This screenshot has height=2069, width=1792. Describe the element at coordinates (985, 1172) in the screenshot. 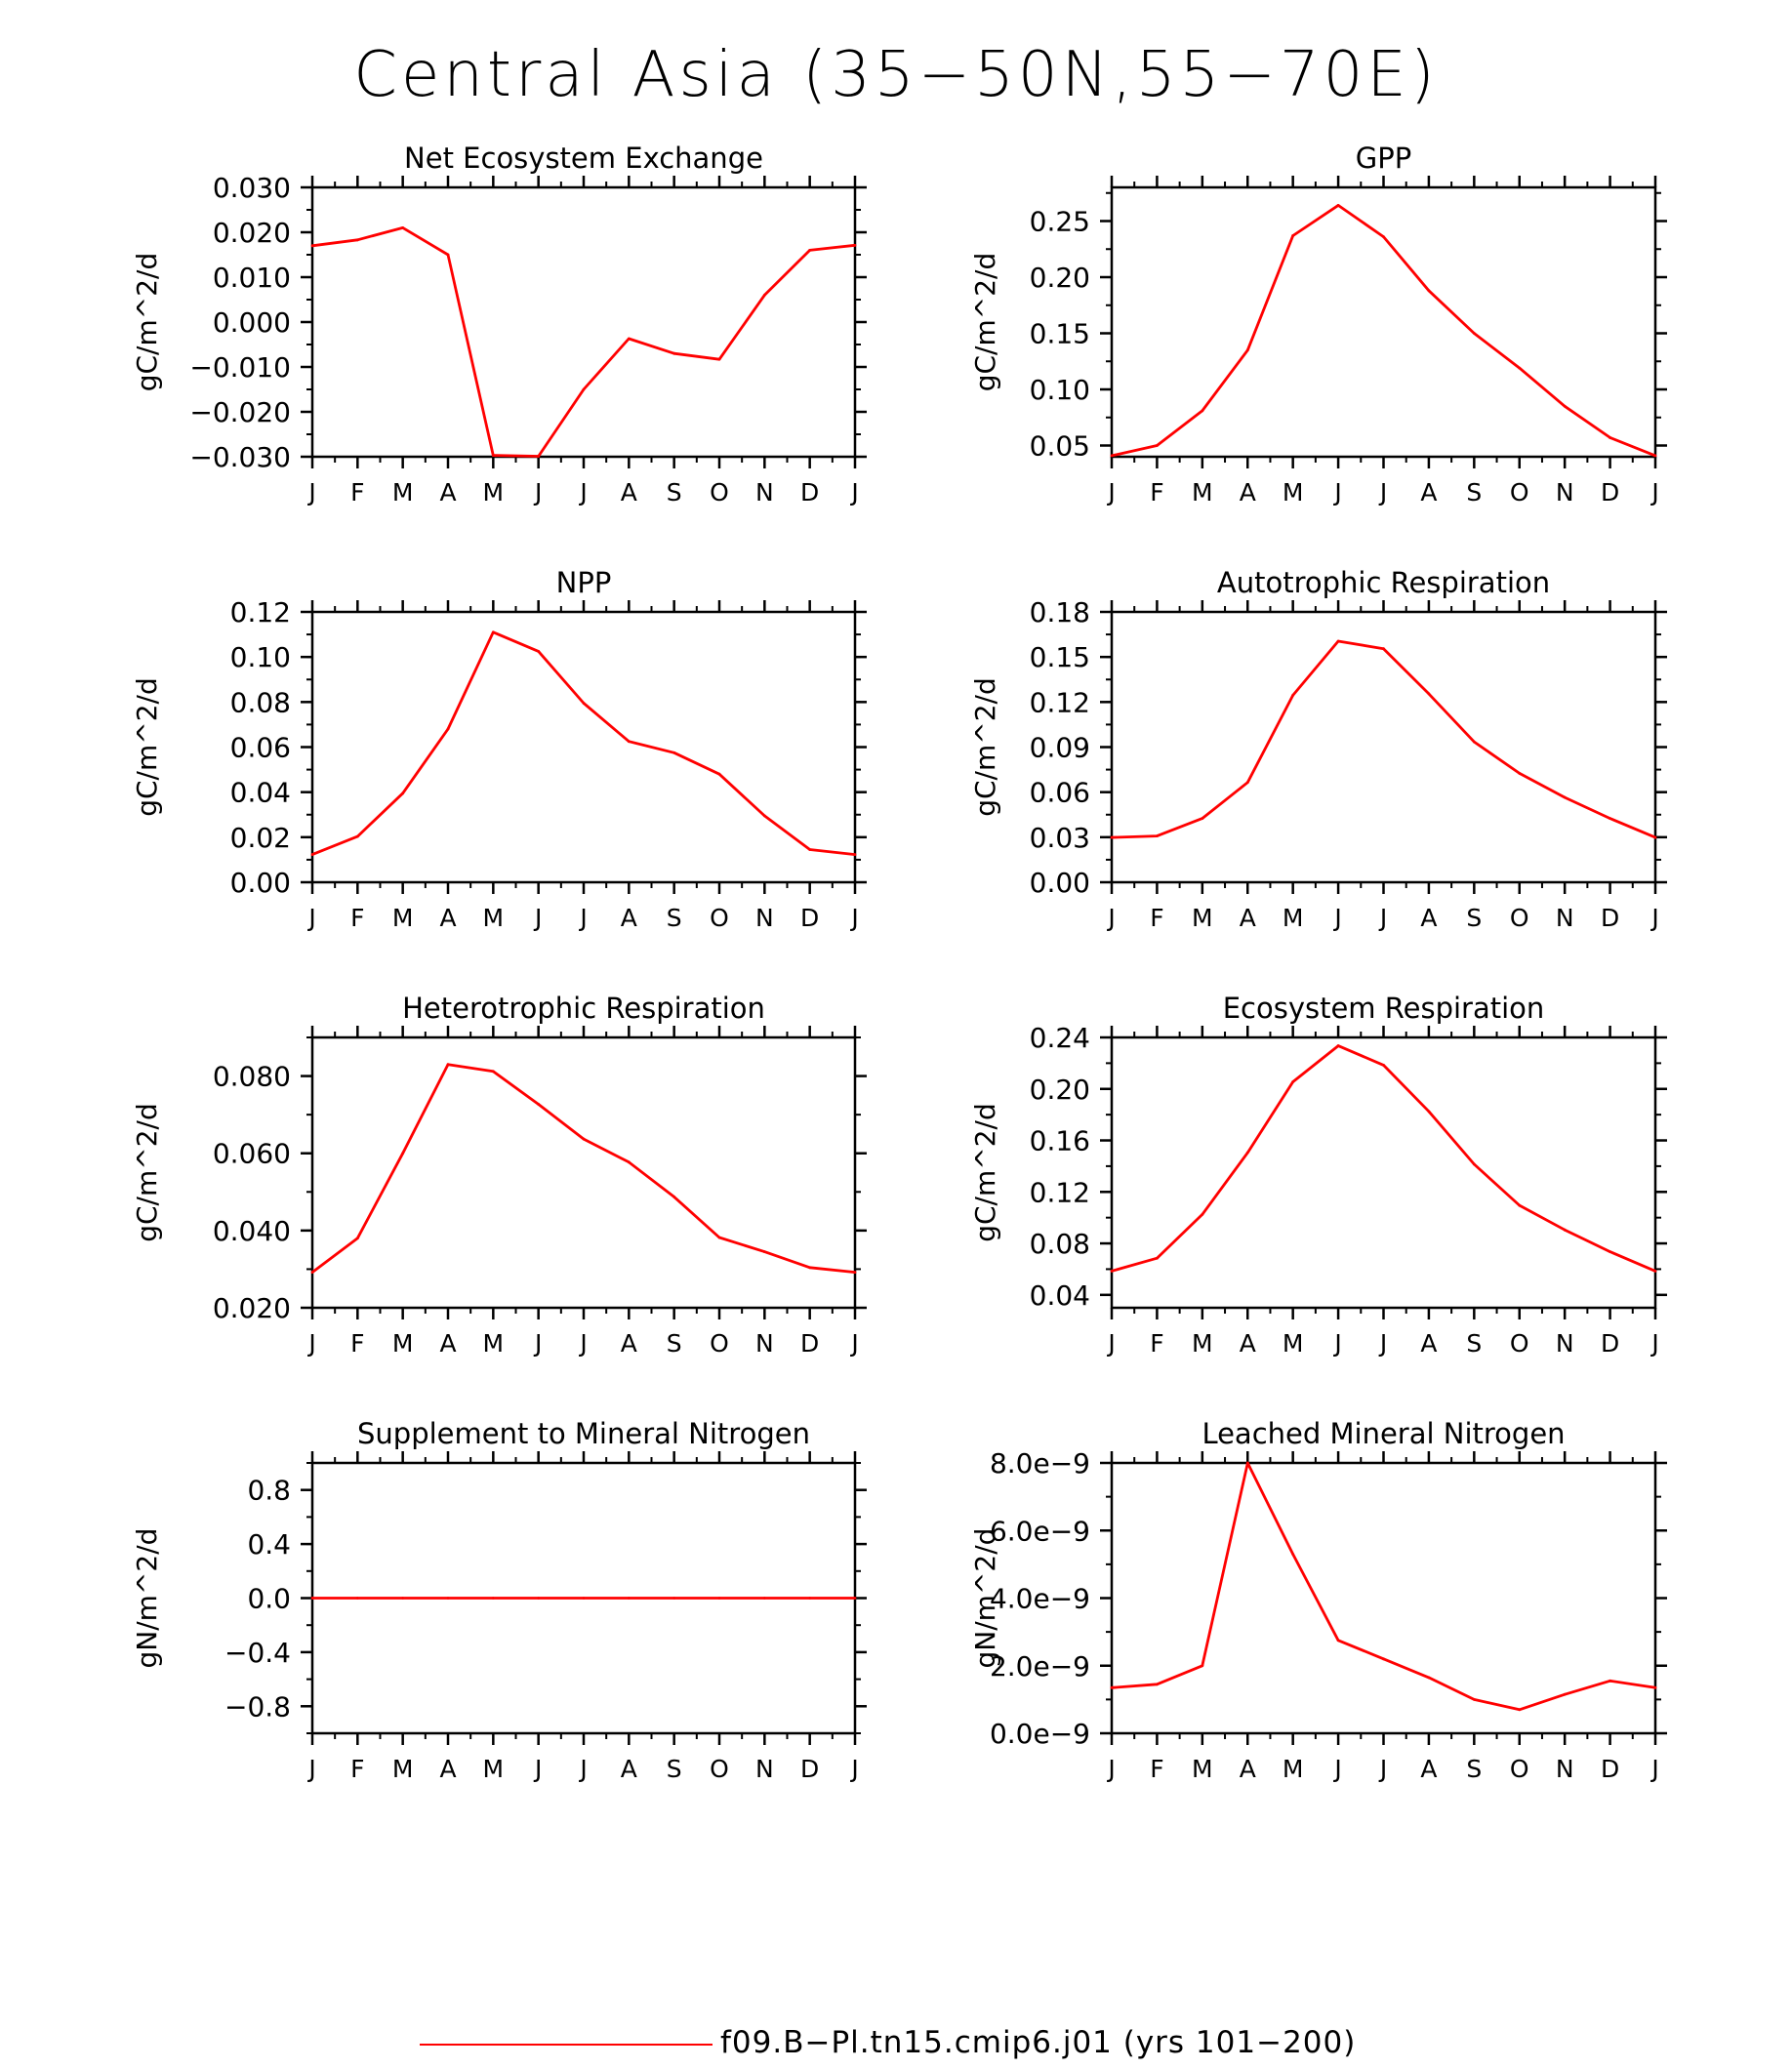

I see `y-axis-label: gC/m^2/d` at that location.